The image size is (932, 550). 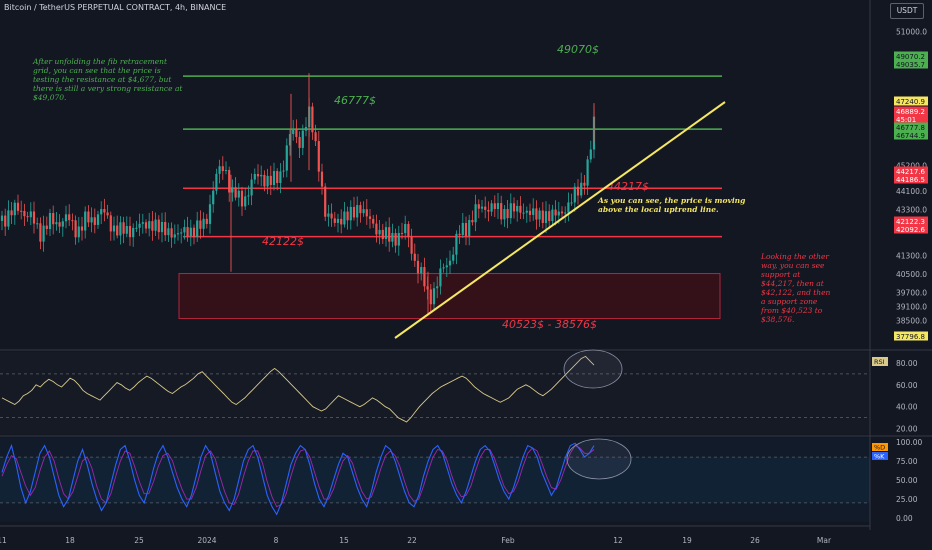 I want to click on time-tick-label: 2024, so click(x=206, y=540).